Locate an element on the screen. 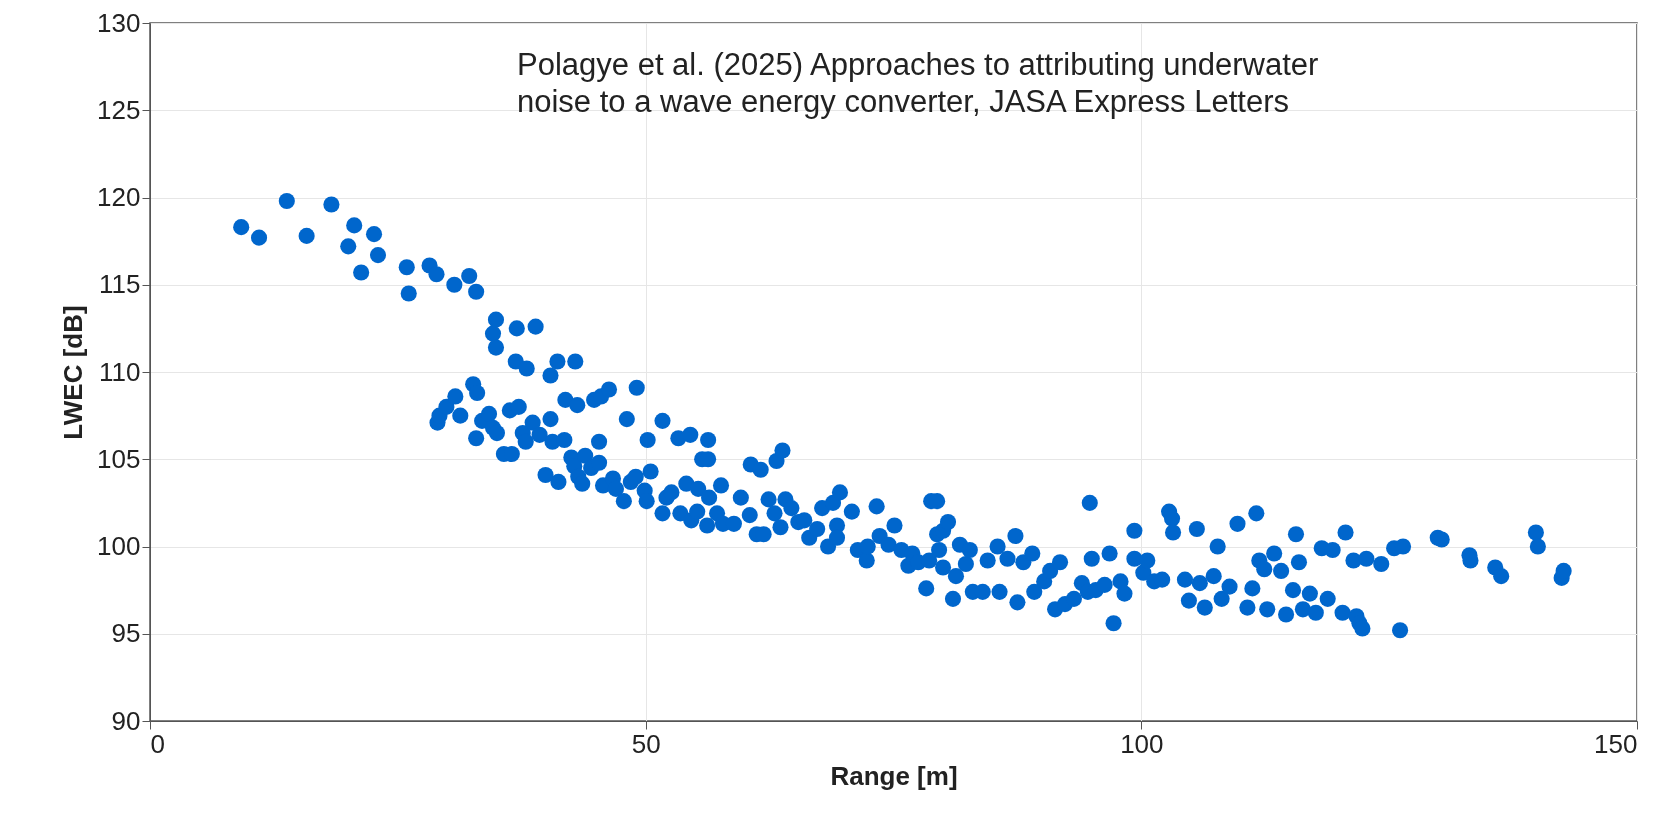 This screenshot has height=822, width=1680. x-tick-label: 0 is located at coordinates (157, 743).